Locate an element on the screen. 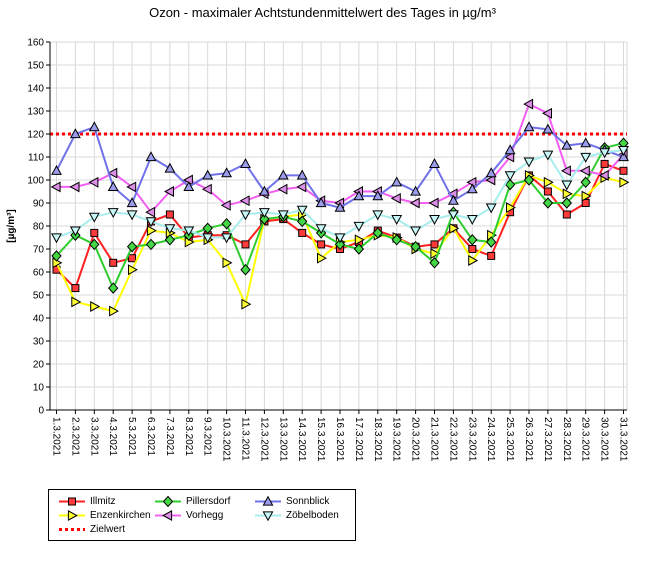 The width and height of the screenshot is (645, 576). legend-item-illmitz: Illmitz is located at coordinates (107, 501).